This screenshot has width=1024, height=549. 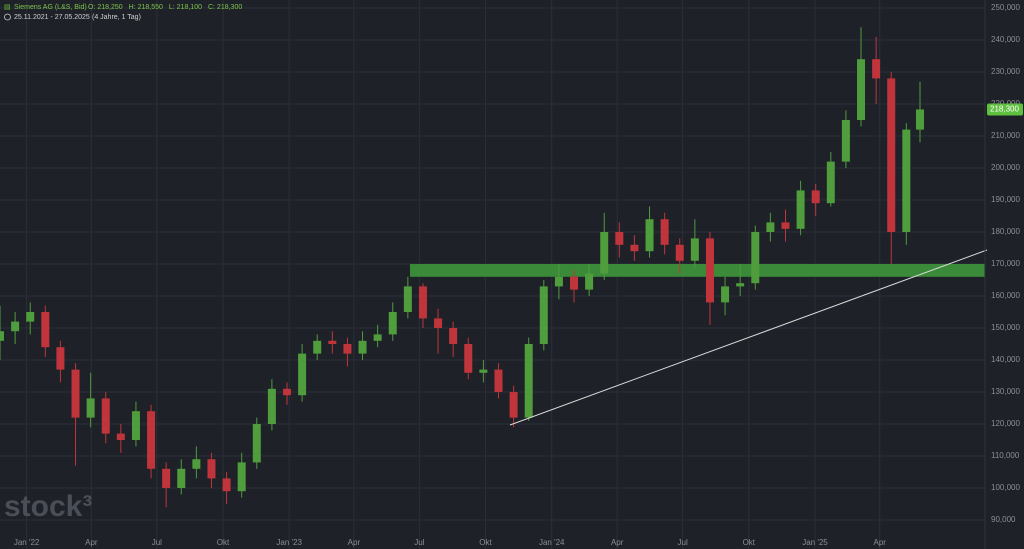 I want to click on y-tick-label: 160,000, so click(x=1005, y=295).